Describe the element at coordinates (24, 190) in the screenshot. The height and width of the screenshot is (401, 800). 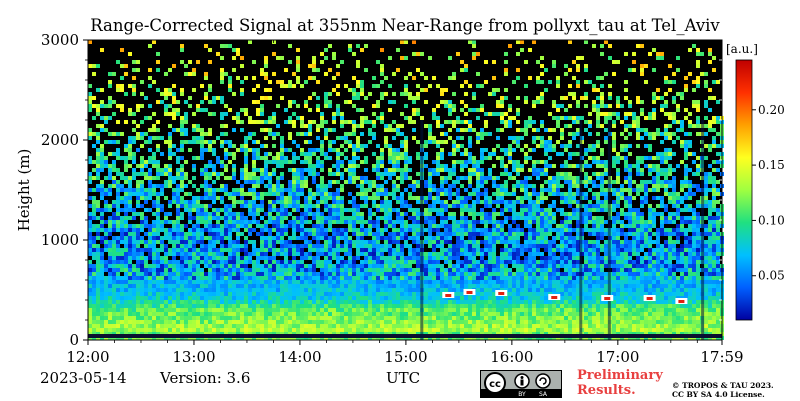
I see `y-axis-label: Height (m)` at that location.